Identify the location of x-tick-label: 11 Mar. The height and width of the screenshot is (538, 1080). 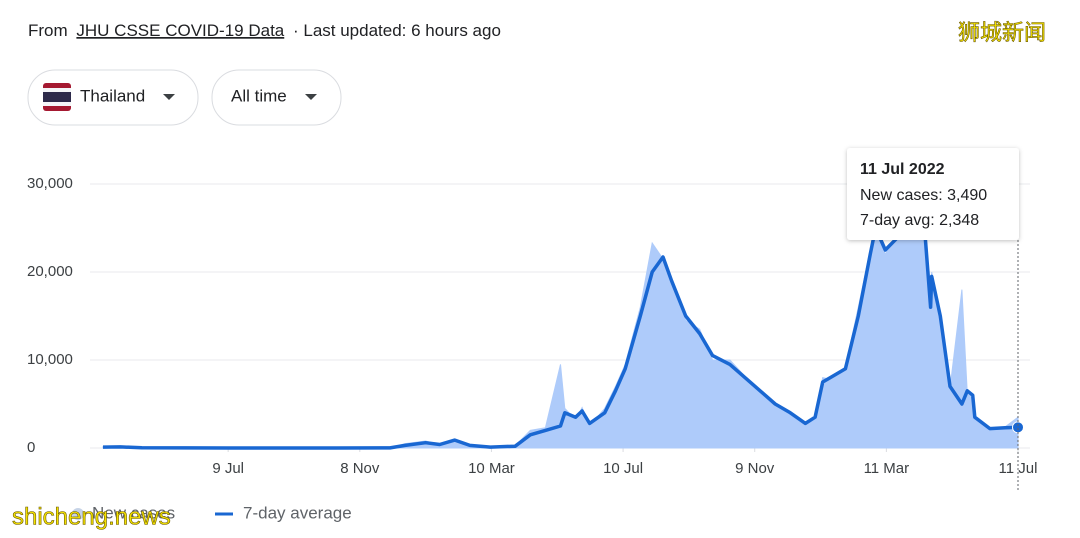
(887, 468).